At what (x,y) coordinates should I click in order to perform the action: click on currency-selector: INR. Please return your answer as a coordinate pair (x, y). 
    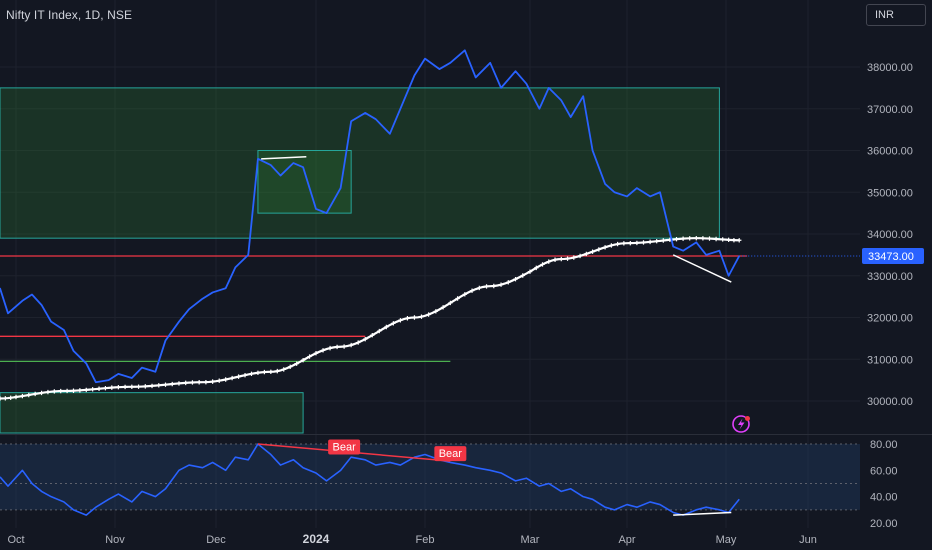
    Looking at the image, I should click on (896, 15).